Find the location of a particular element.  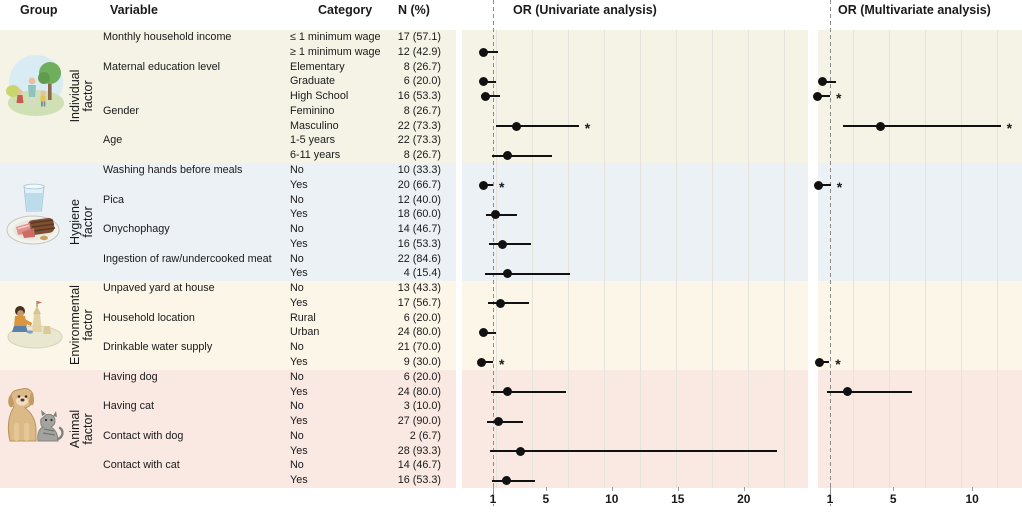

variable-label: Contact with dog is located at coordinates (143, 435).